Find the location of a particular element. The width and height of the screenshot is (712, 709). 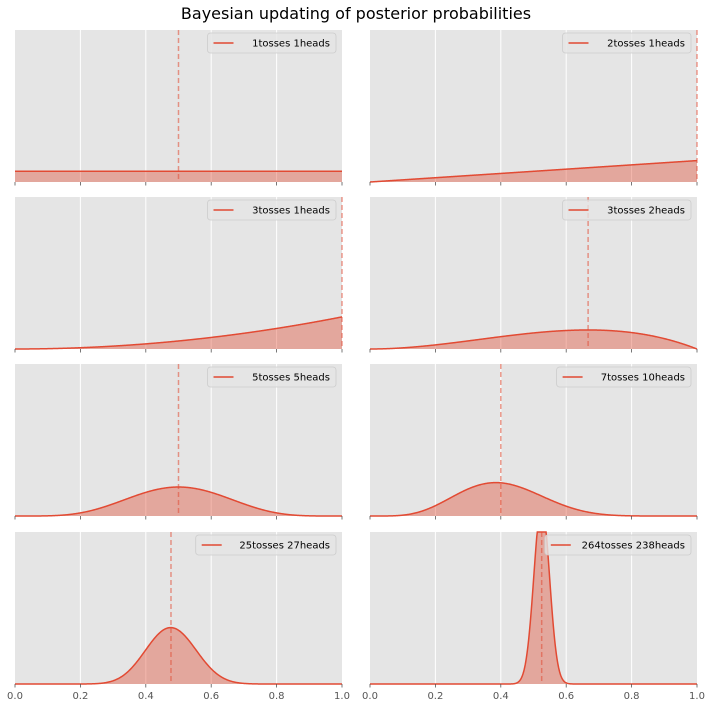

subplot-8: 0.0 0.2 0.4 0.6 0.8 1.0 264tosses 238heads is located at coordinates (533, 616).